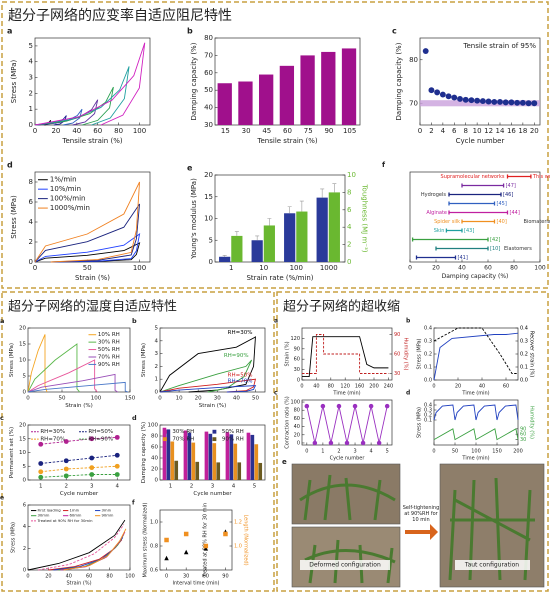 The height and width of the screenshot is (593, 550). Describe the element at coordinates (289, 210) in the screenshot. I see `error-bar` at that location.